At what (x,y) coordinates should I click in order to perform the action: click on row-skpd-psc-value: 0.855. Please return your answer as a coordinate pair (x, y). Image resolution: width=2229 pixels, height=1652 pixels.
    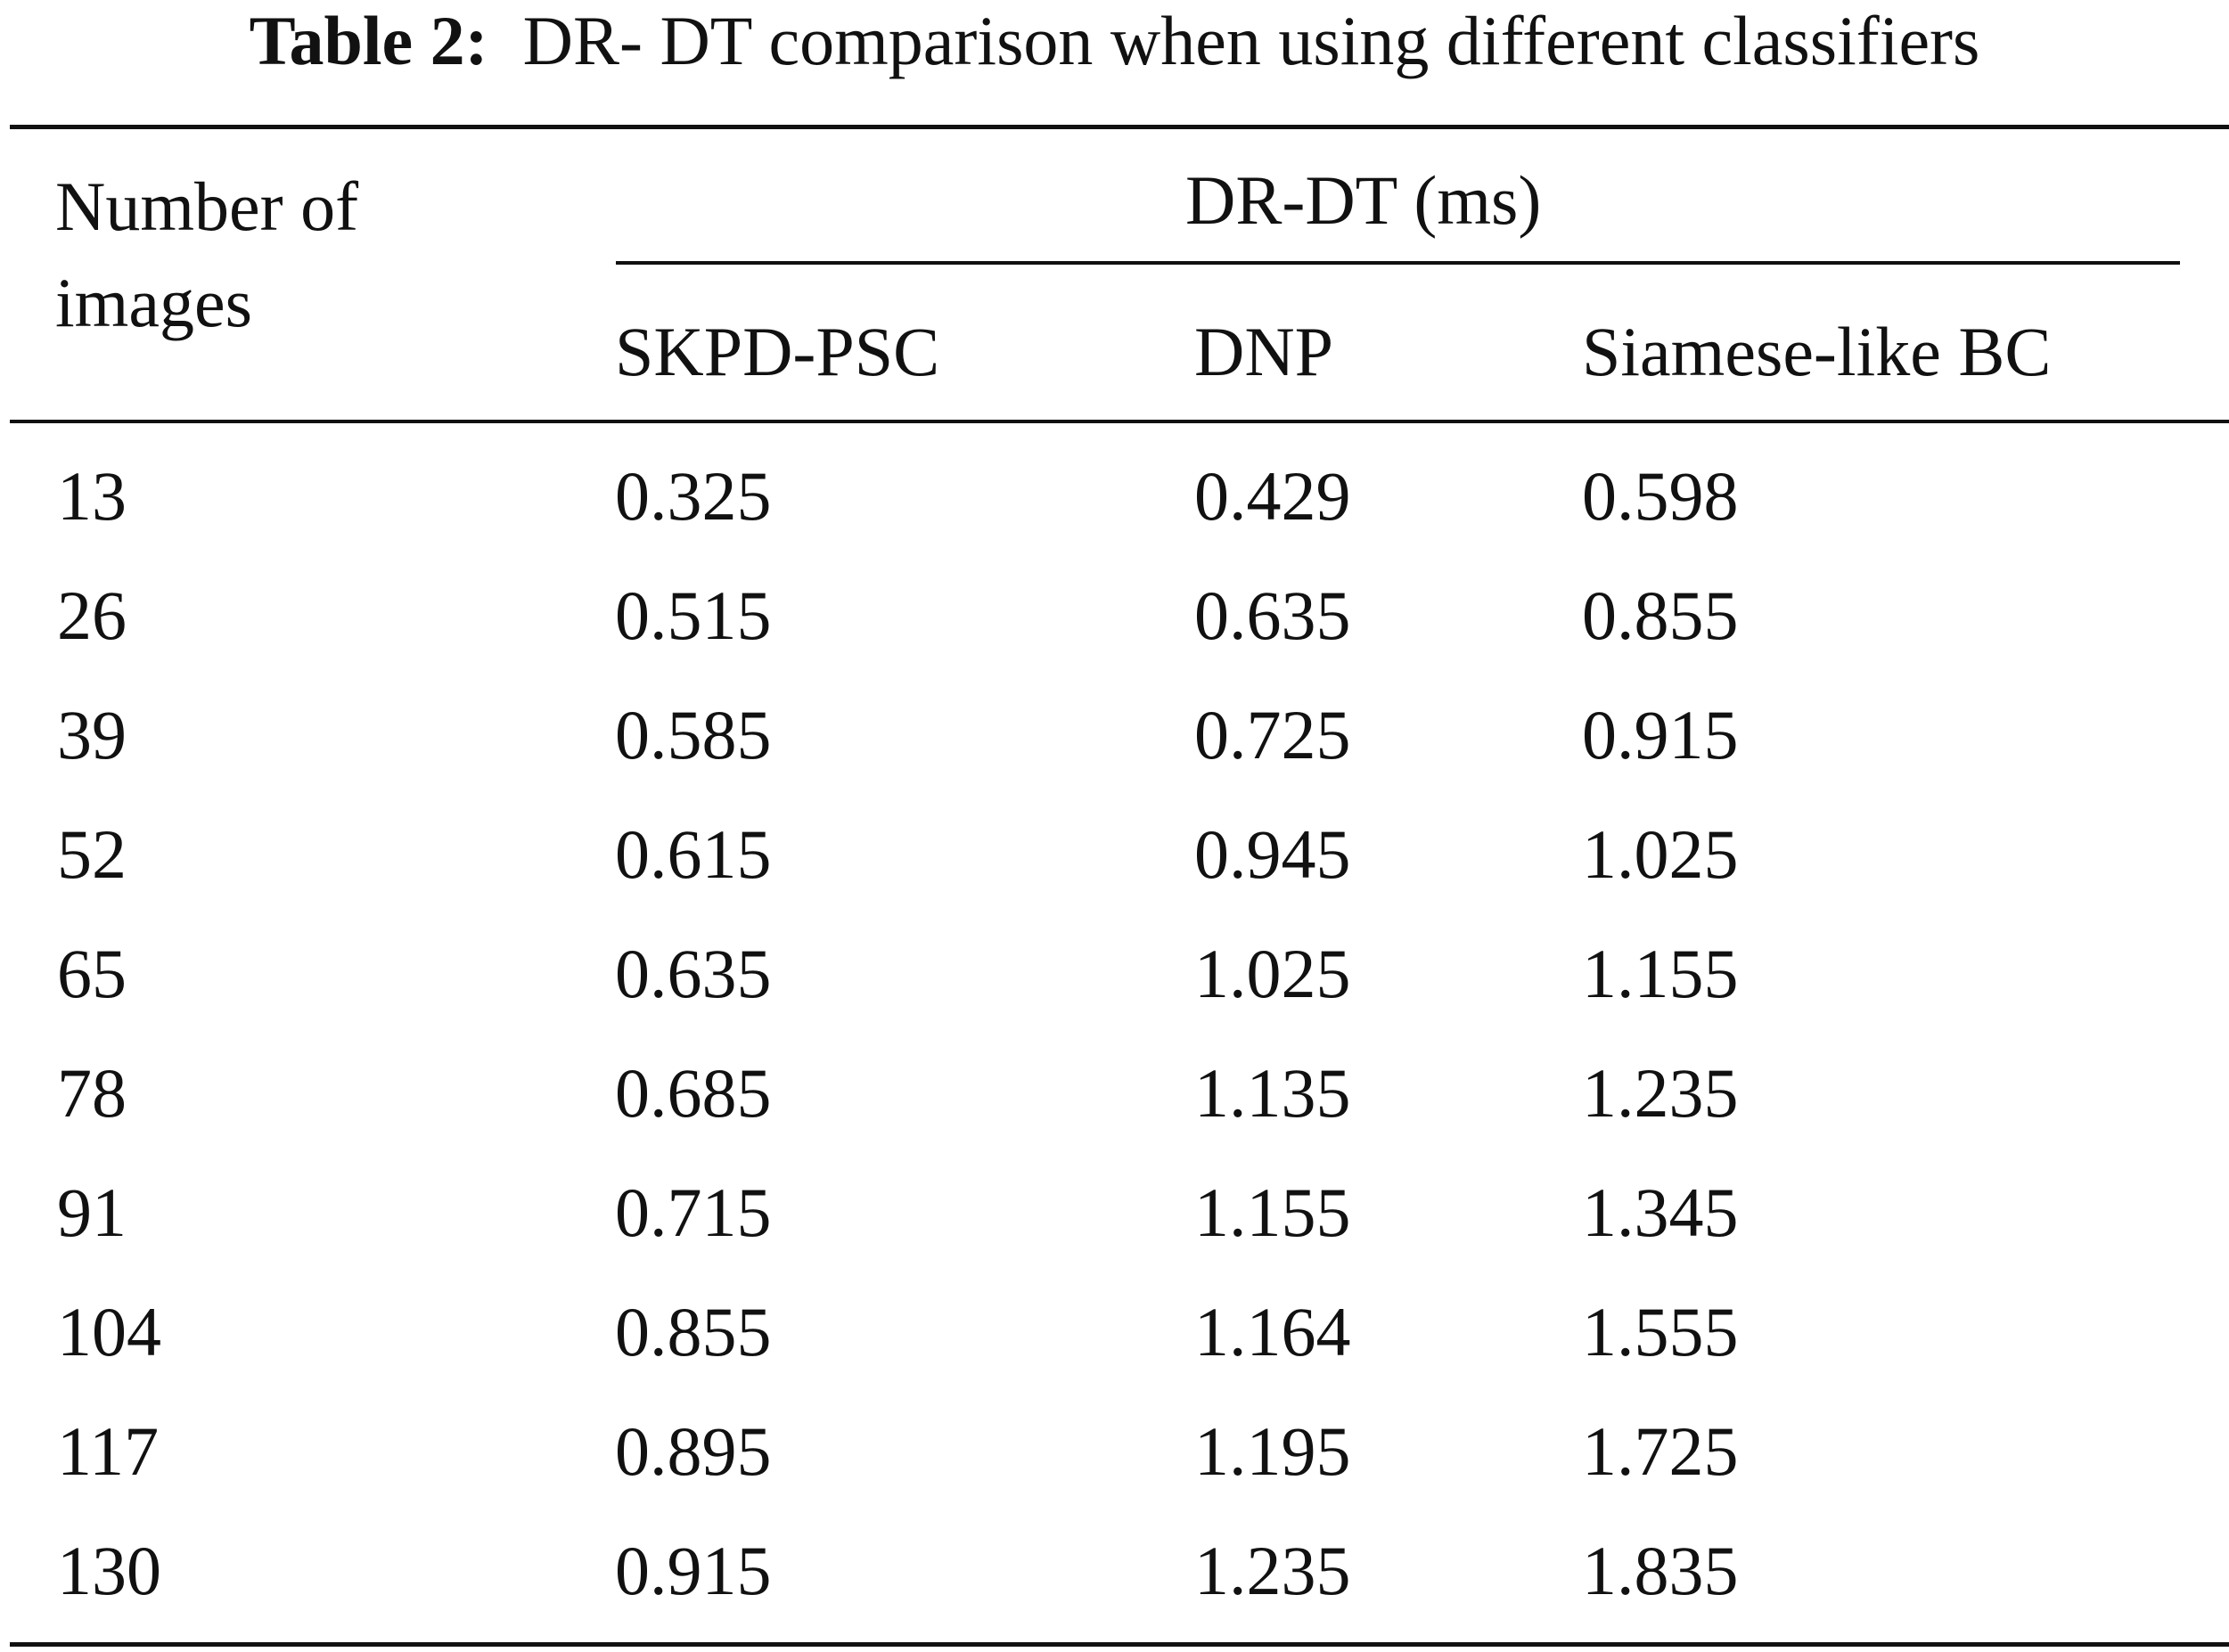
    Looking at the image, I should click on (694, 1331).